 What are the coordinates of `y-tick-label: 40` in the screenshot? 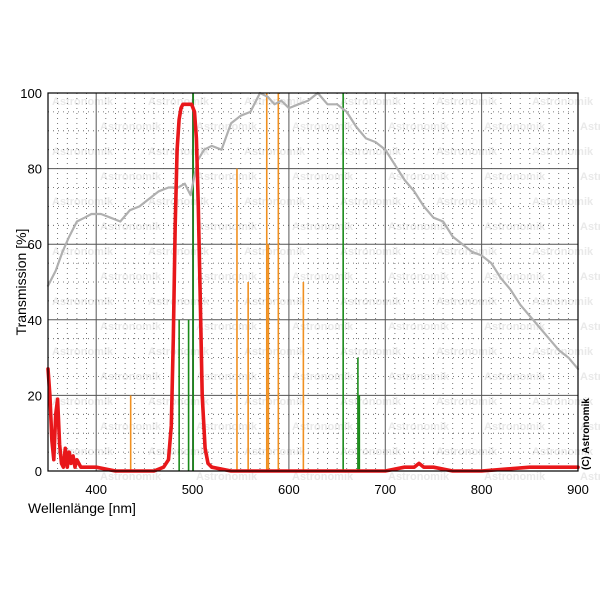 It's located at (35, 320).